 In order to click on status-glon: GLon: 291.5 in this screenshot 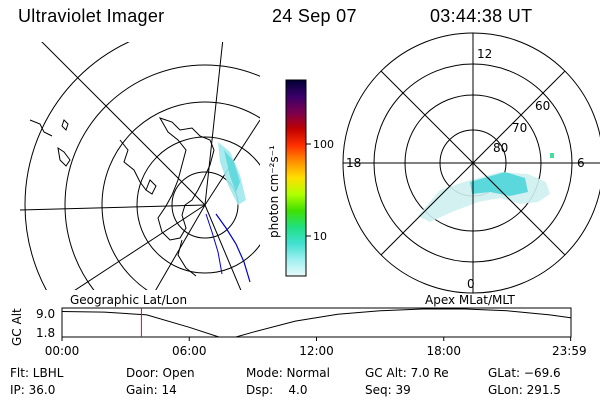, I will do `click(524, 390)`.